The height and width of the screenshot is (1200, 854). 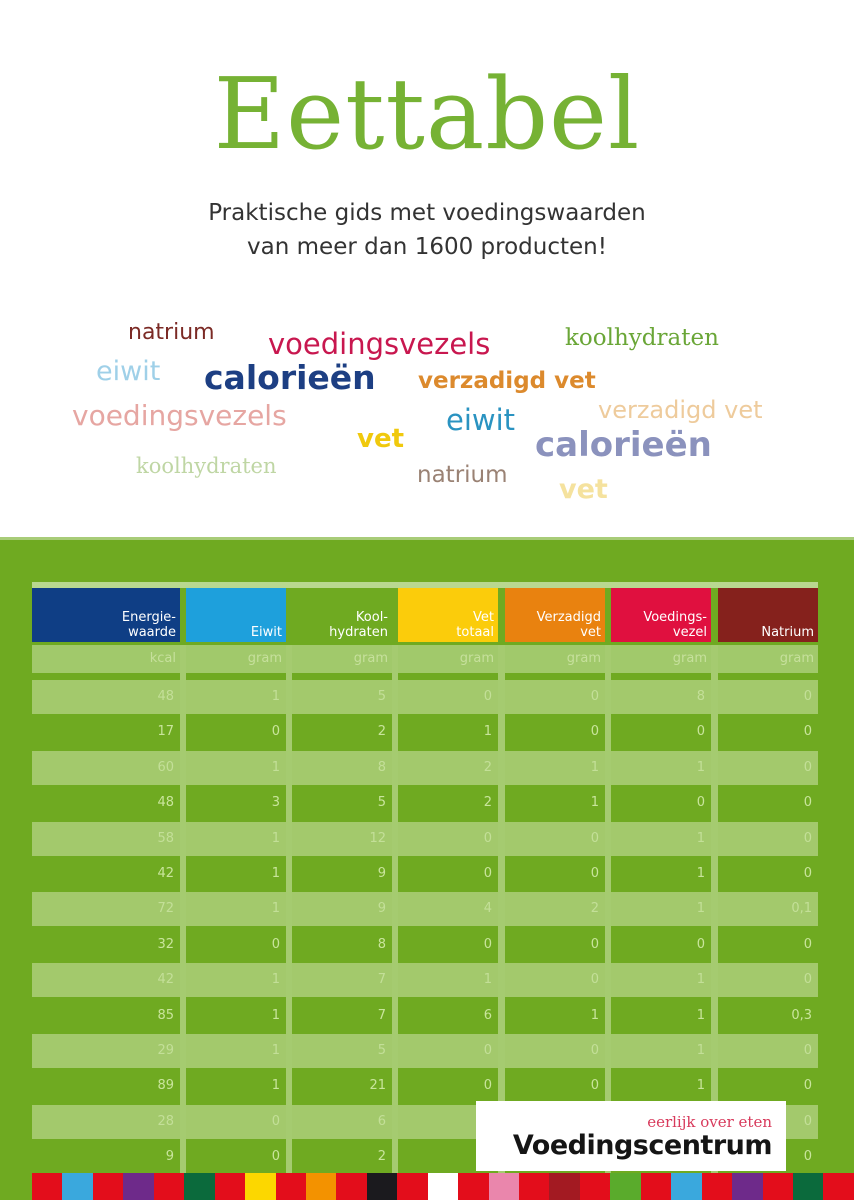 What do you see at coordinates (290, 377) in the screenshot?
I see `cloud-word: calorieën` at bounding box center [290, 377].